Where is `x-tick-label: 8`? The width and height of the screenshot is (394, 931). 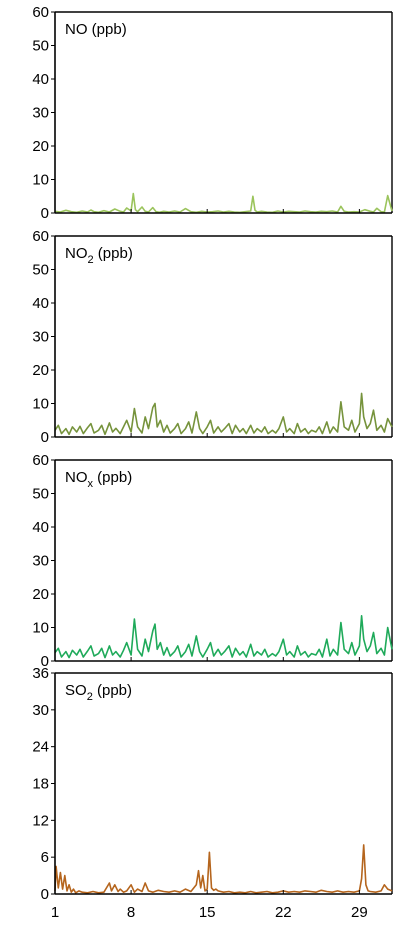 x-tick-label: 8 is located at coordinates (131, 912).